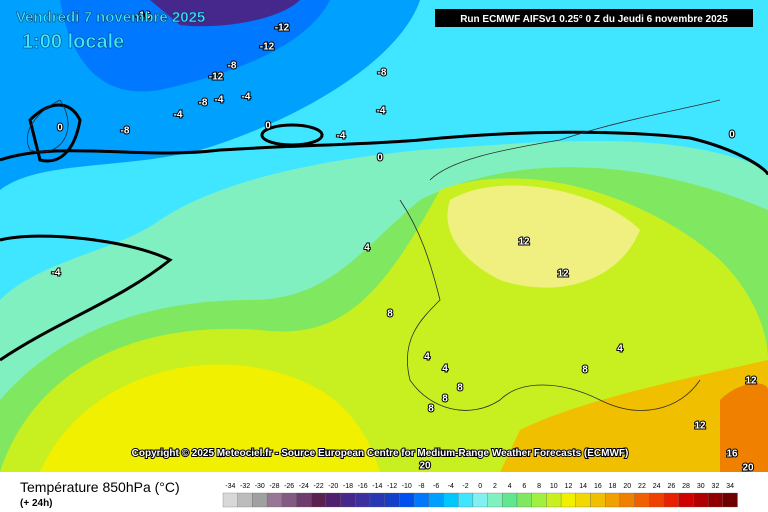 The height and width of the screenshot is (512, 768). I want to click on europe-warm-area, so click(543, 236).